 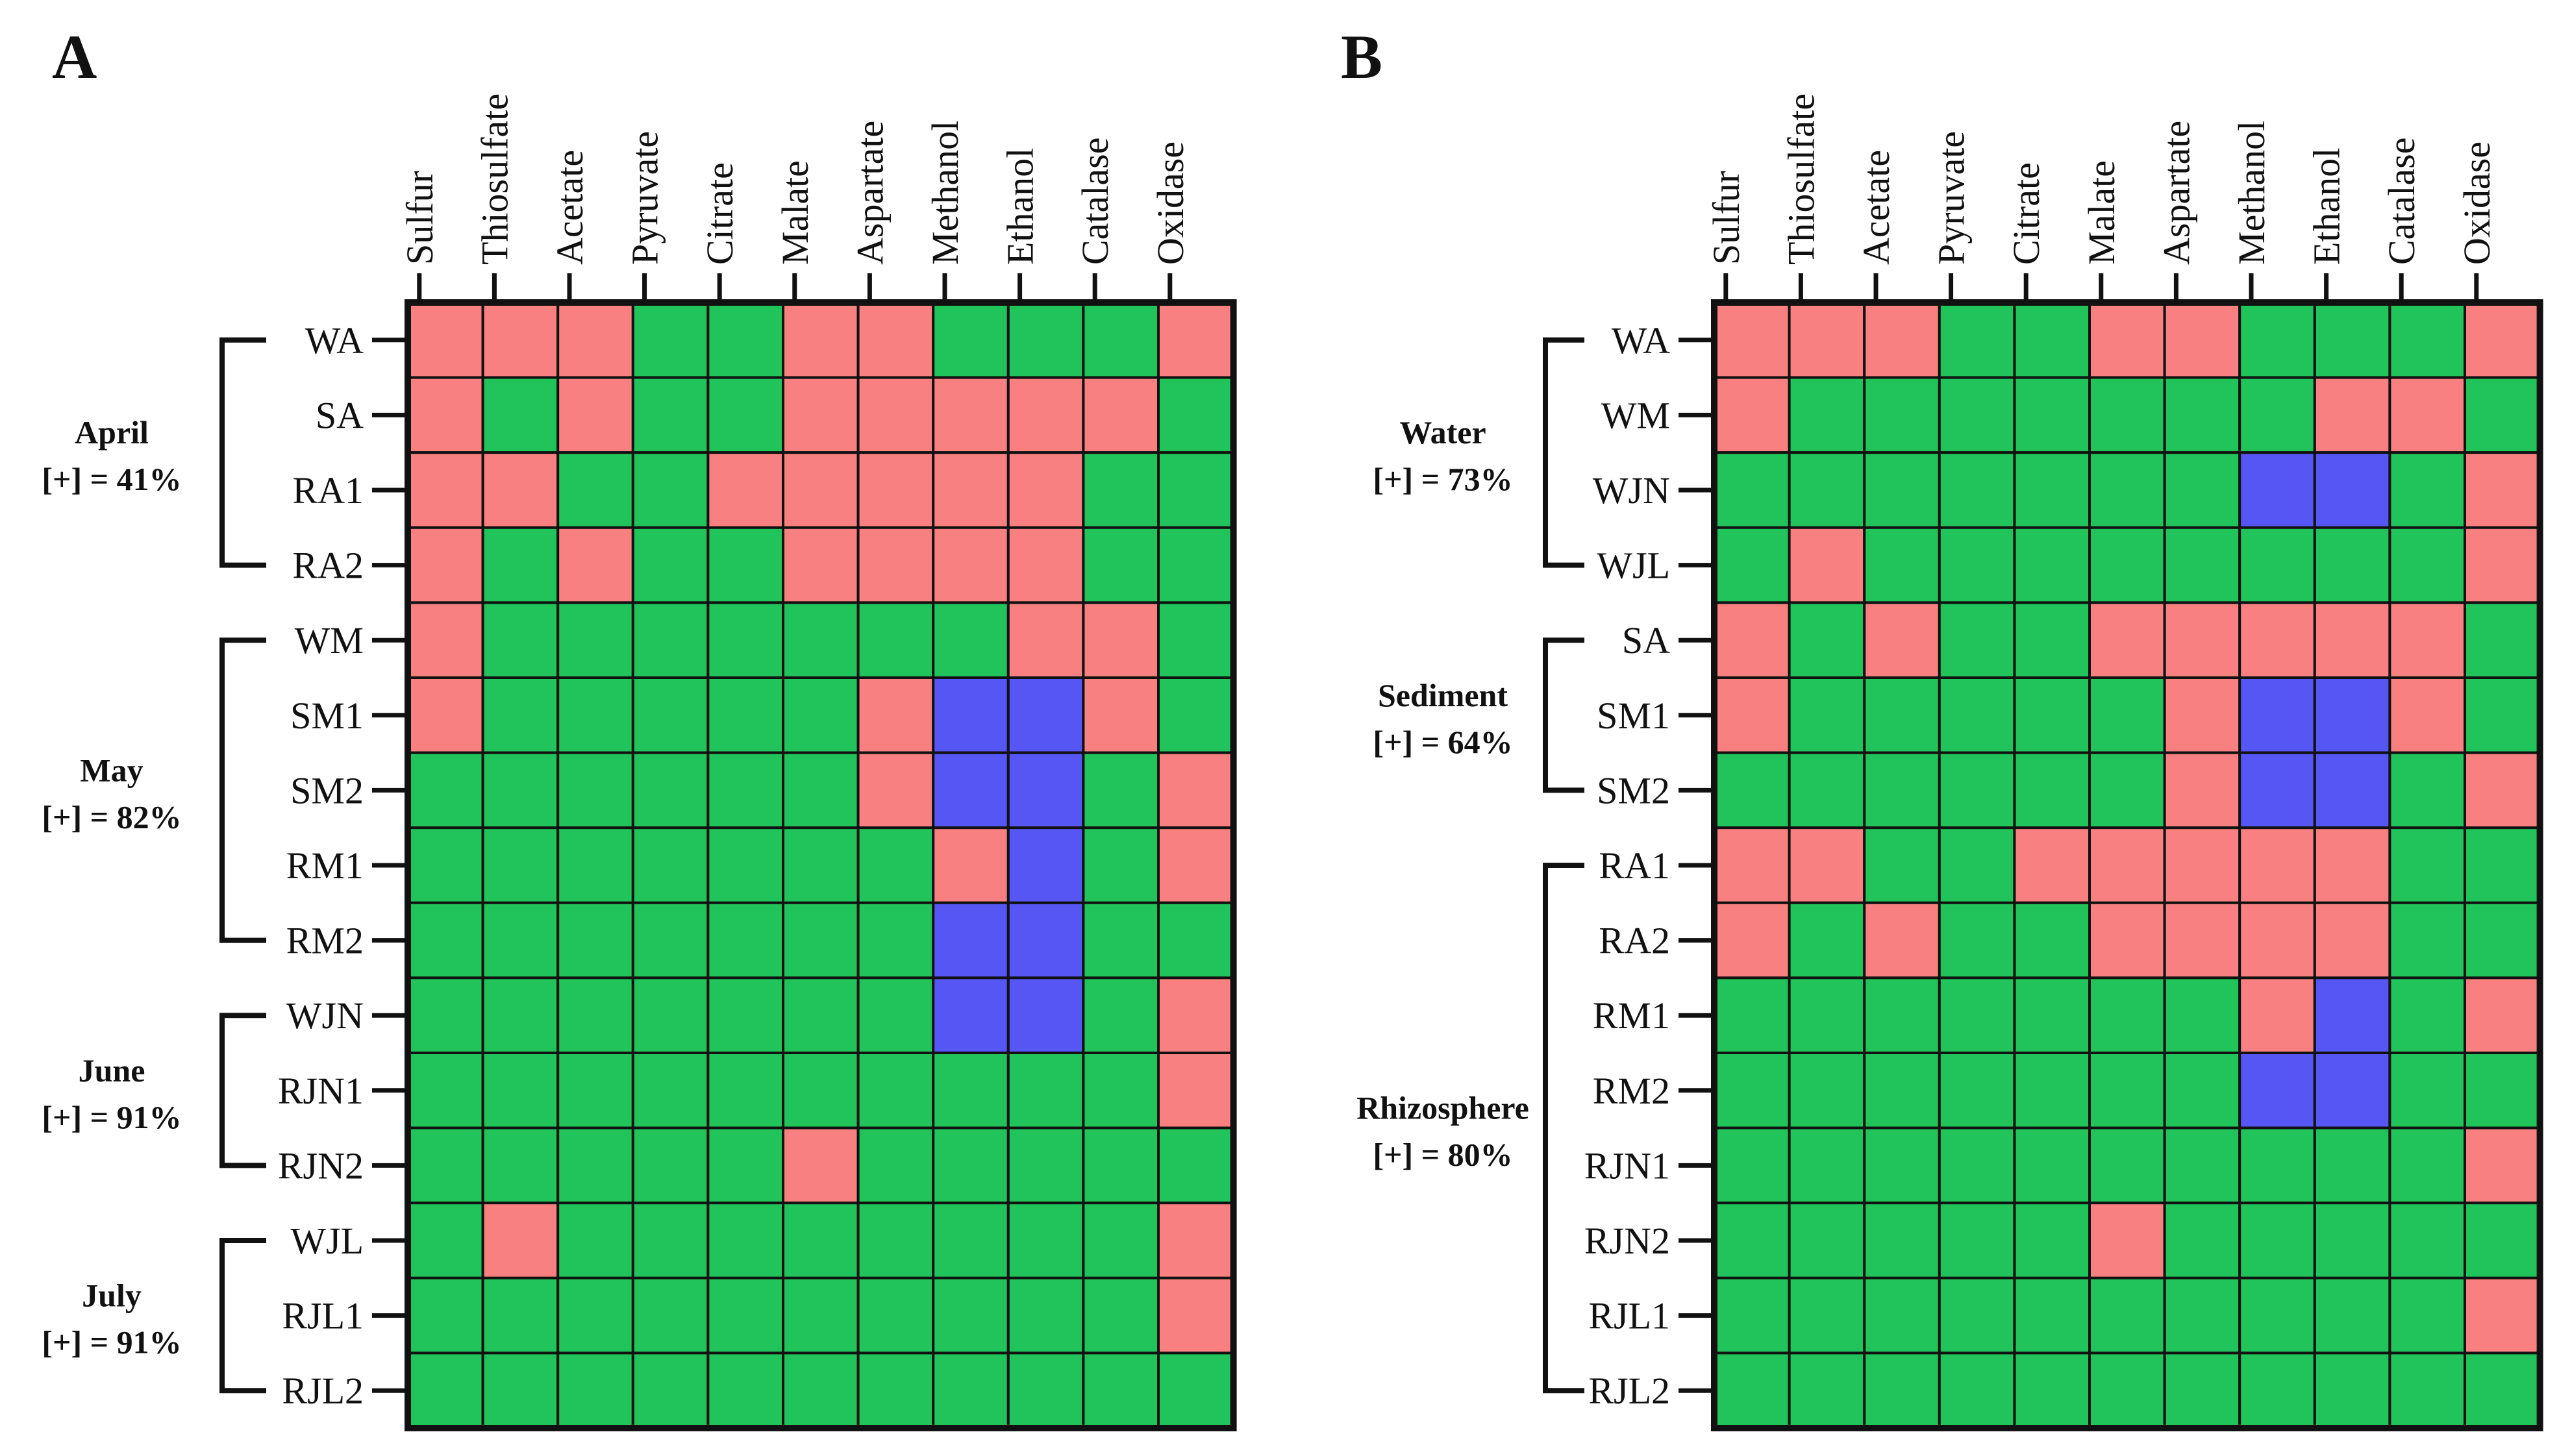 What do you see at coordinates (328, 490) in the screenshot?
I see `row-label: RA1` at bounding box center [328, 490].